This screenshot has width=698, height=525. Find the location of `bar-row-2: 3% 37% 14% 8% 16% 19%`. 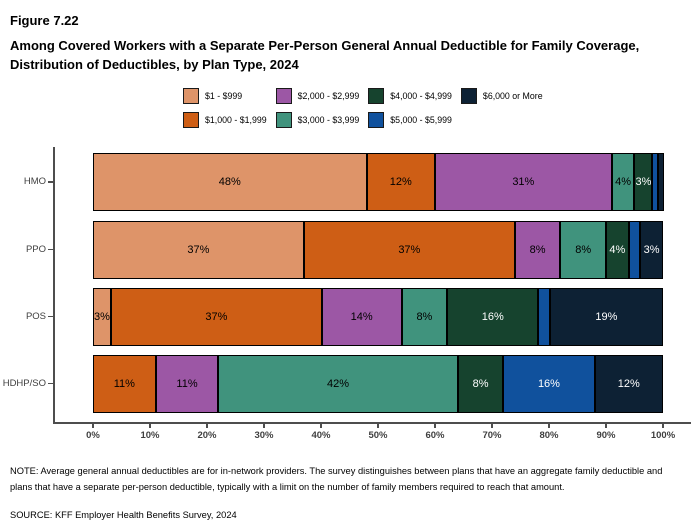

bar-row-2: 3% 37% 14% 8% 16% 19% is located at coordinates (378, 316).